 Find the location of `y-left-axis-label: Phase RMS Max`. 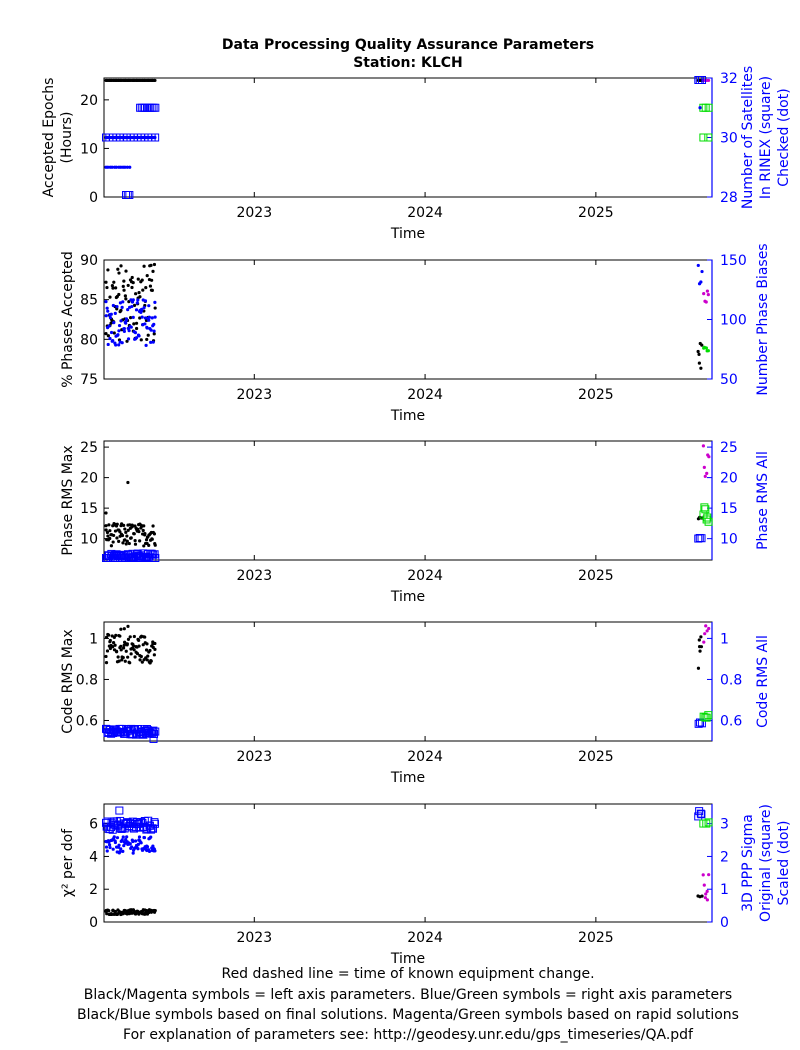

y-left-axis-label: Phase RMS Max is located at coordinates (68, 500).